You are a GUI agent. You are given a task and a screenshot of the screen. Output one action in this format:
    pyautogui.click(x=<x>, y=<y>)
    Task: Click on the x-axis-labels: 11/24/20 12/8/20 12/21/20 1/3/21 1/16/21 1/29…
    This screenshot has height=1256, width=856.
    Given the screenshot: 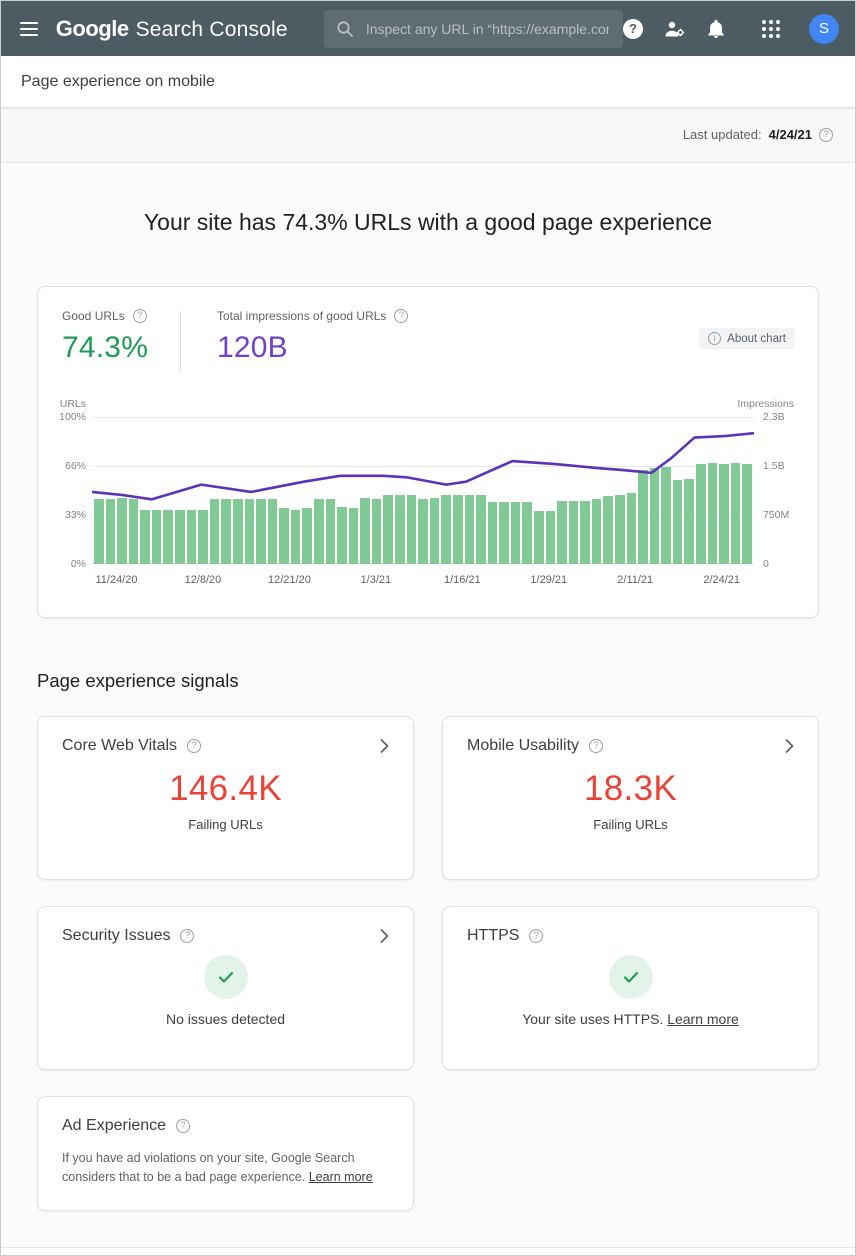 What is the action you would take?
    pyautogui.click(x=423, y=580)
    